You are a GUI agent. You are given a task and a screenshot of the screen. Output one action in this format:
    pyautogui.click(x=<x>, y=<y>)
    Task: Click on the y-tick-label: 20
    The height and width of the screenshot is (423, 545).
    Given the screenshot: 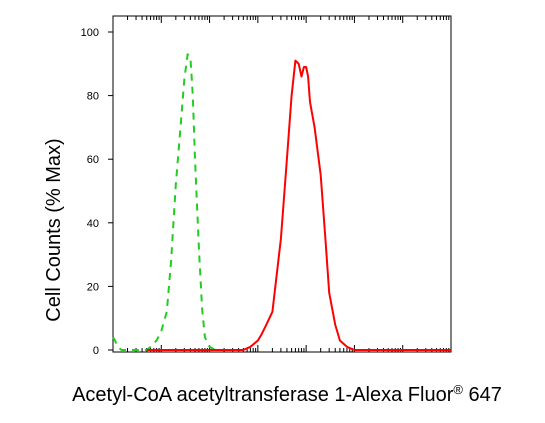 What is the action you would take?
    pyautogui.click(x=93, y=287)
    